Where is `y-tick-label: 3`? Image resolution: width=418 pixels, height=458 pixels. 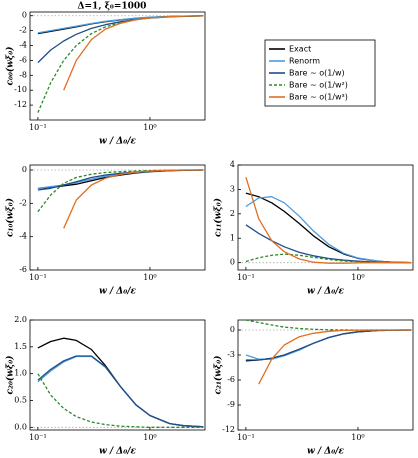 y-tick-label: 3 is located at coordinates (232, 188).